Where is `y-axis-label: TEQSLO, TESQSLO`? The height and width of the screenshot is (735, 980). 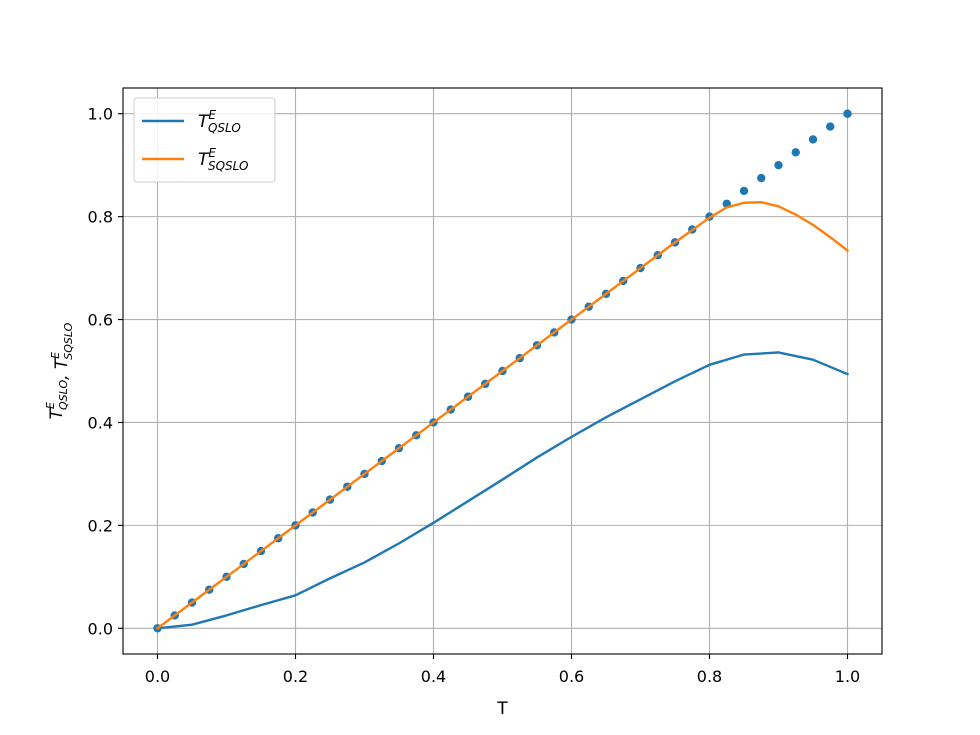 y-axis-label: TEQSLO, TESQSLO is located at coordinates (59, 370).